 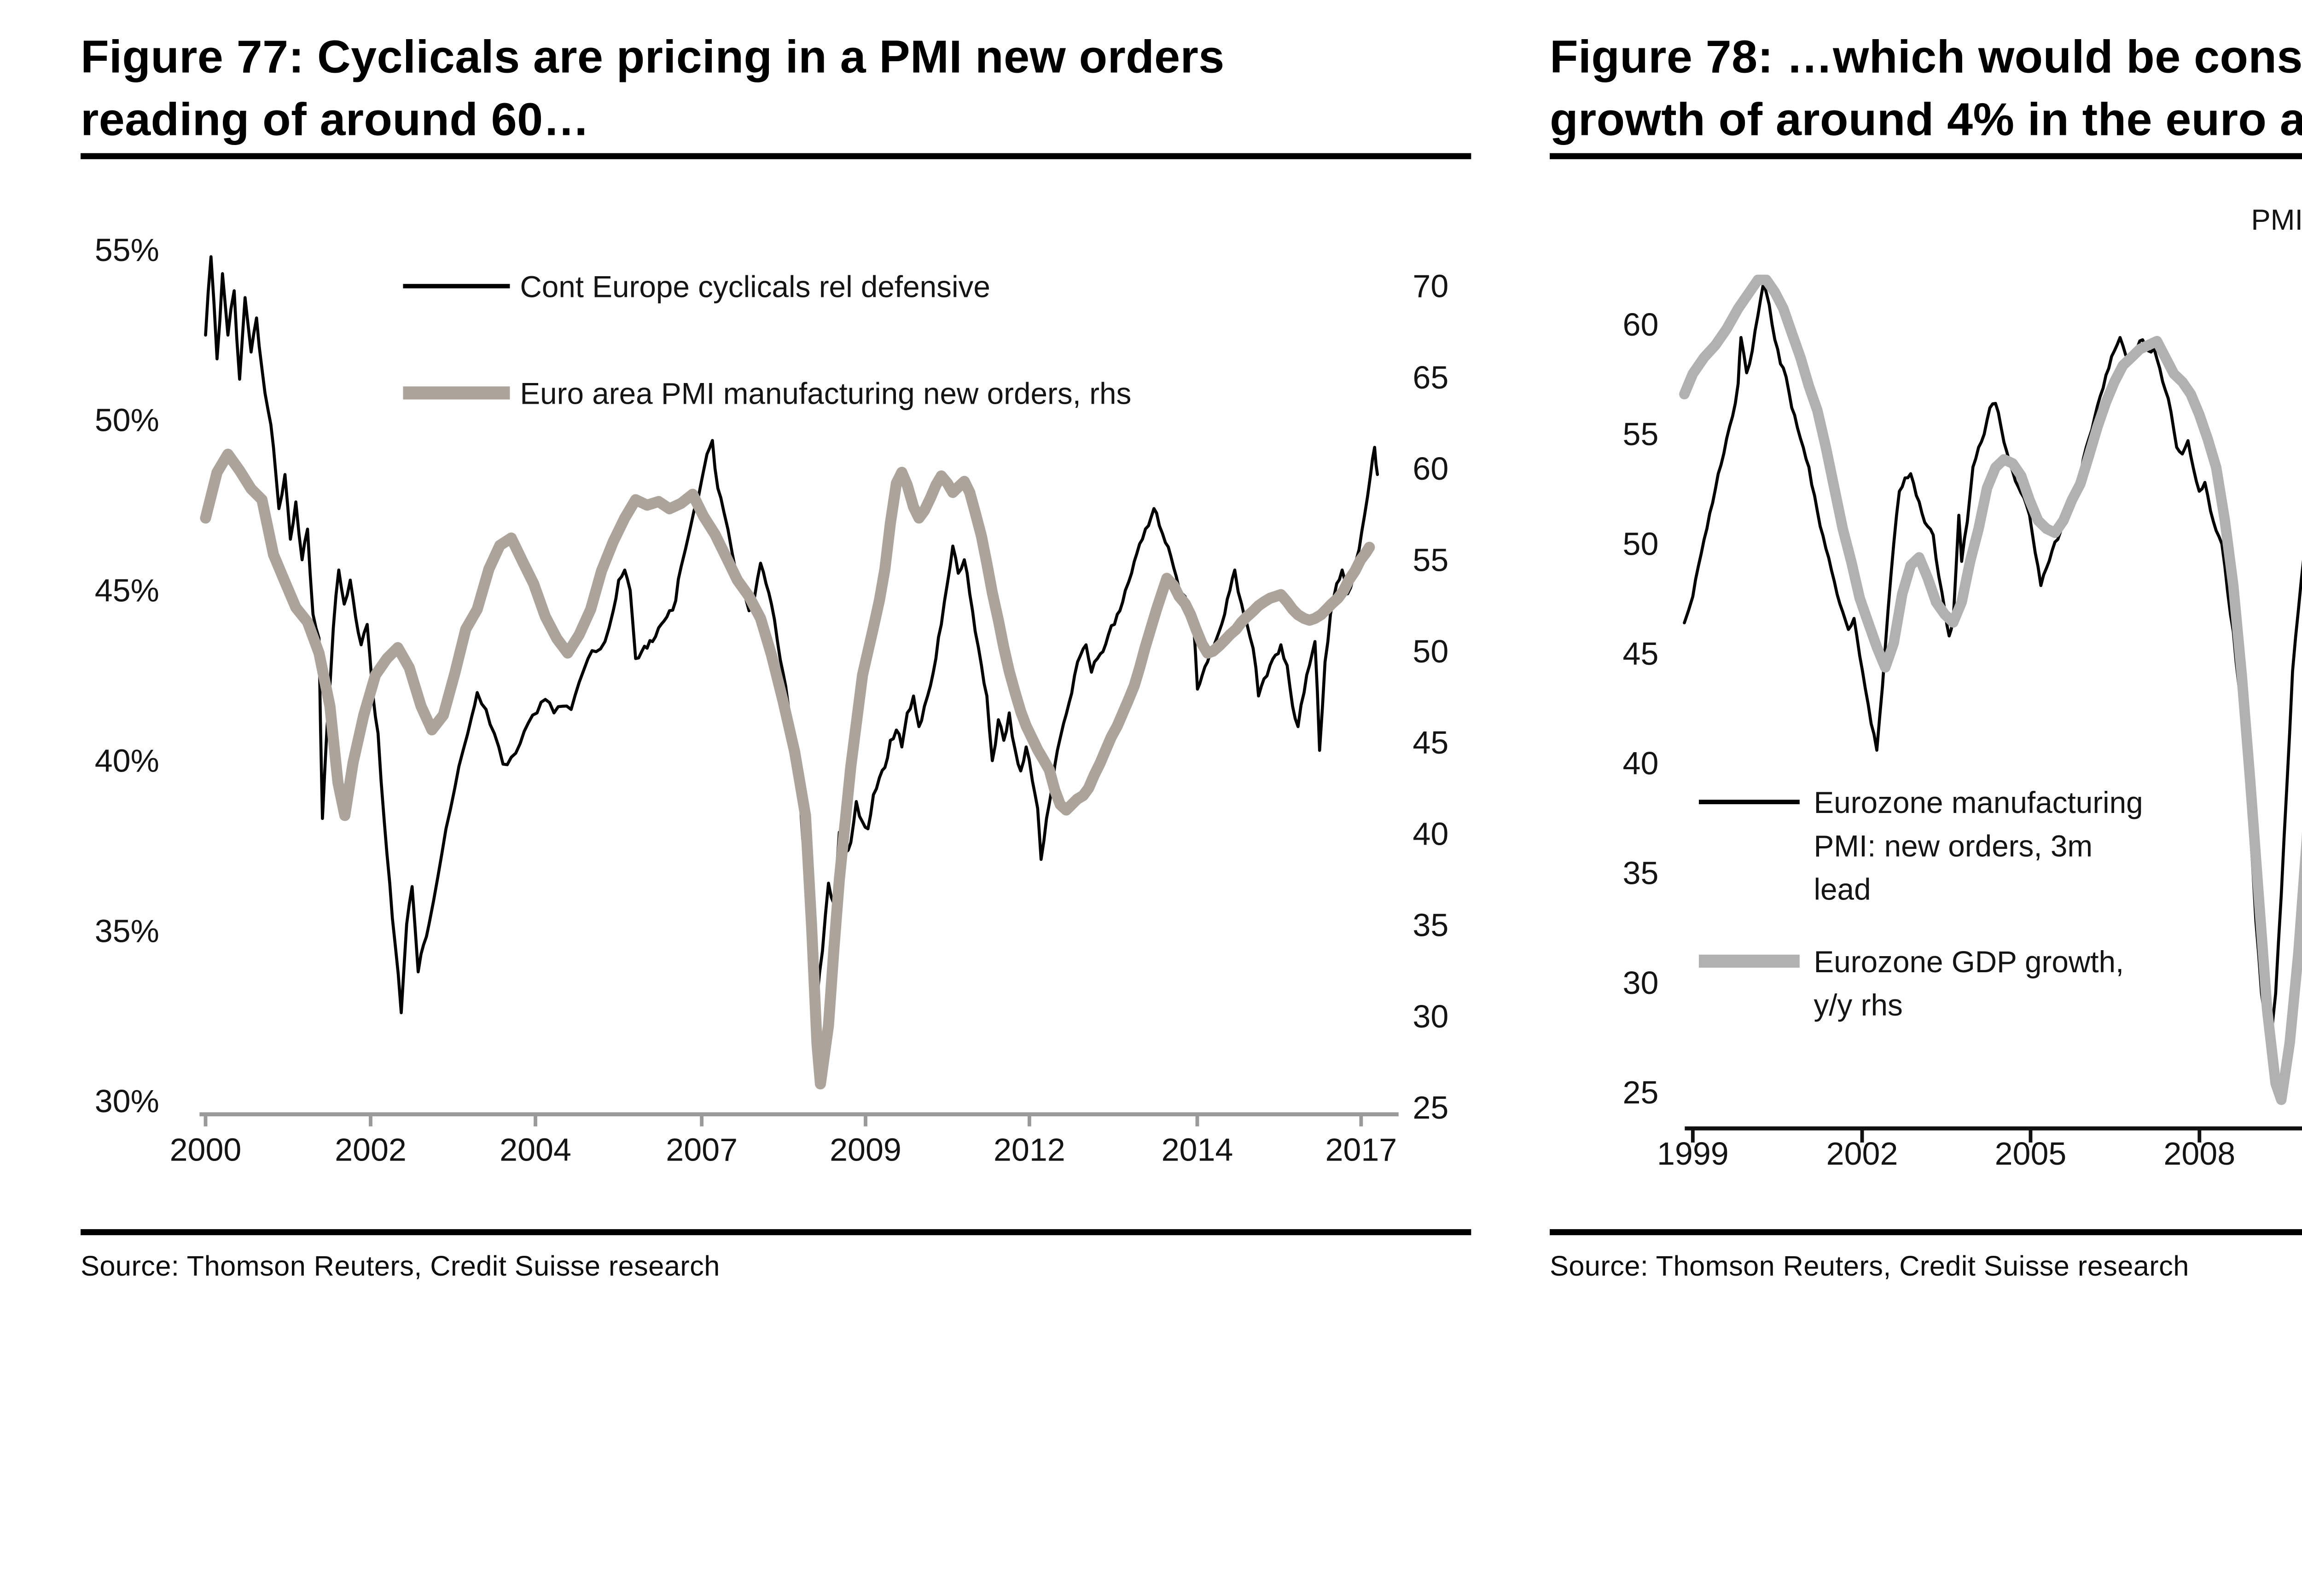 I want to click on right-axis-tick-label: 55, so click(x=1430, y=560).